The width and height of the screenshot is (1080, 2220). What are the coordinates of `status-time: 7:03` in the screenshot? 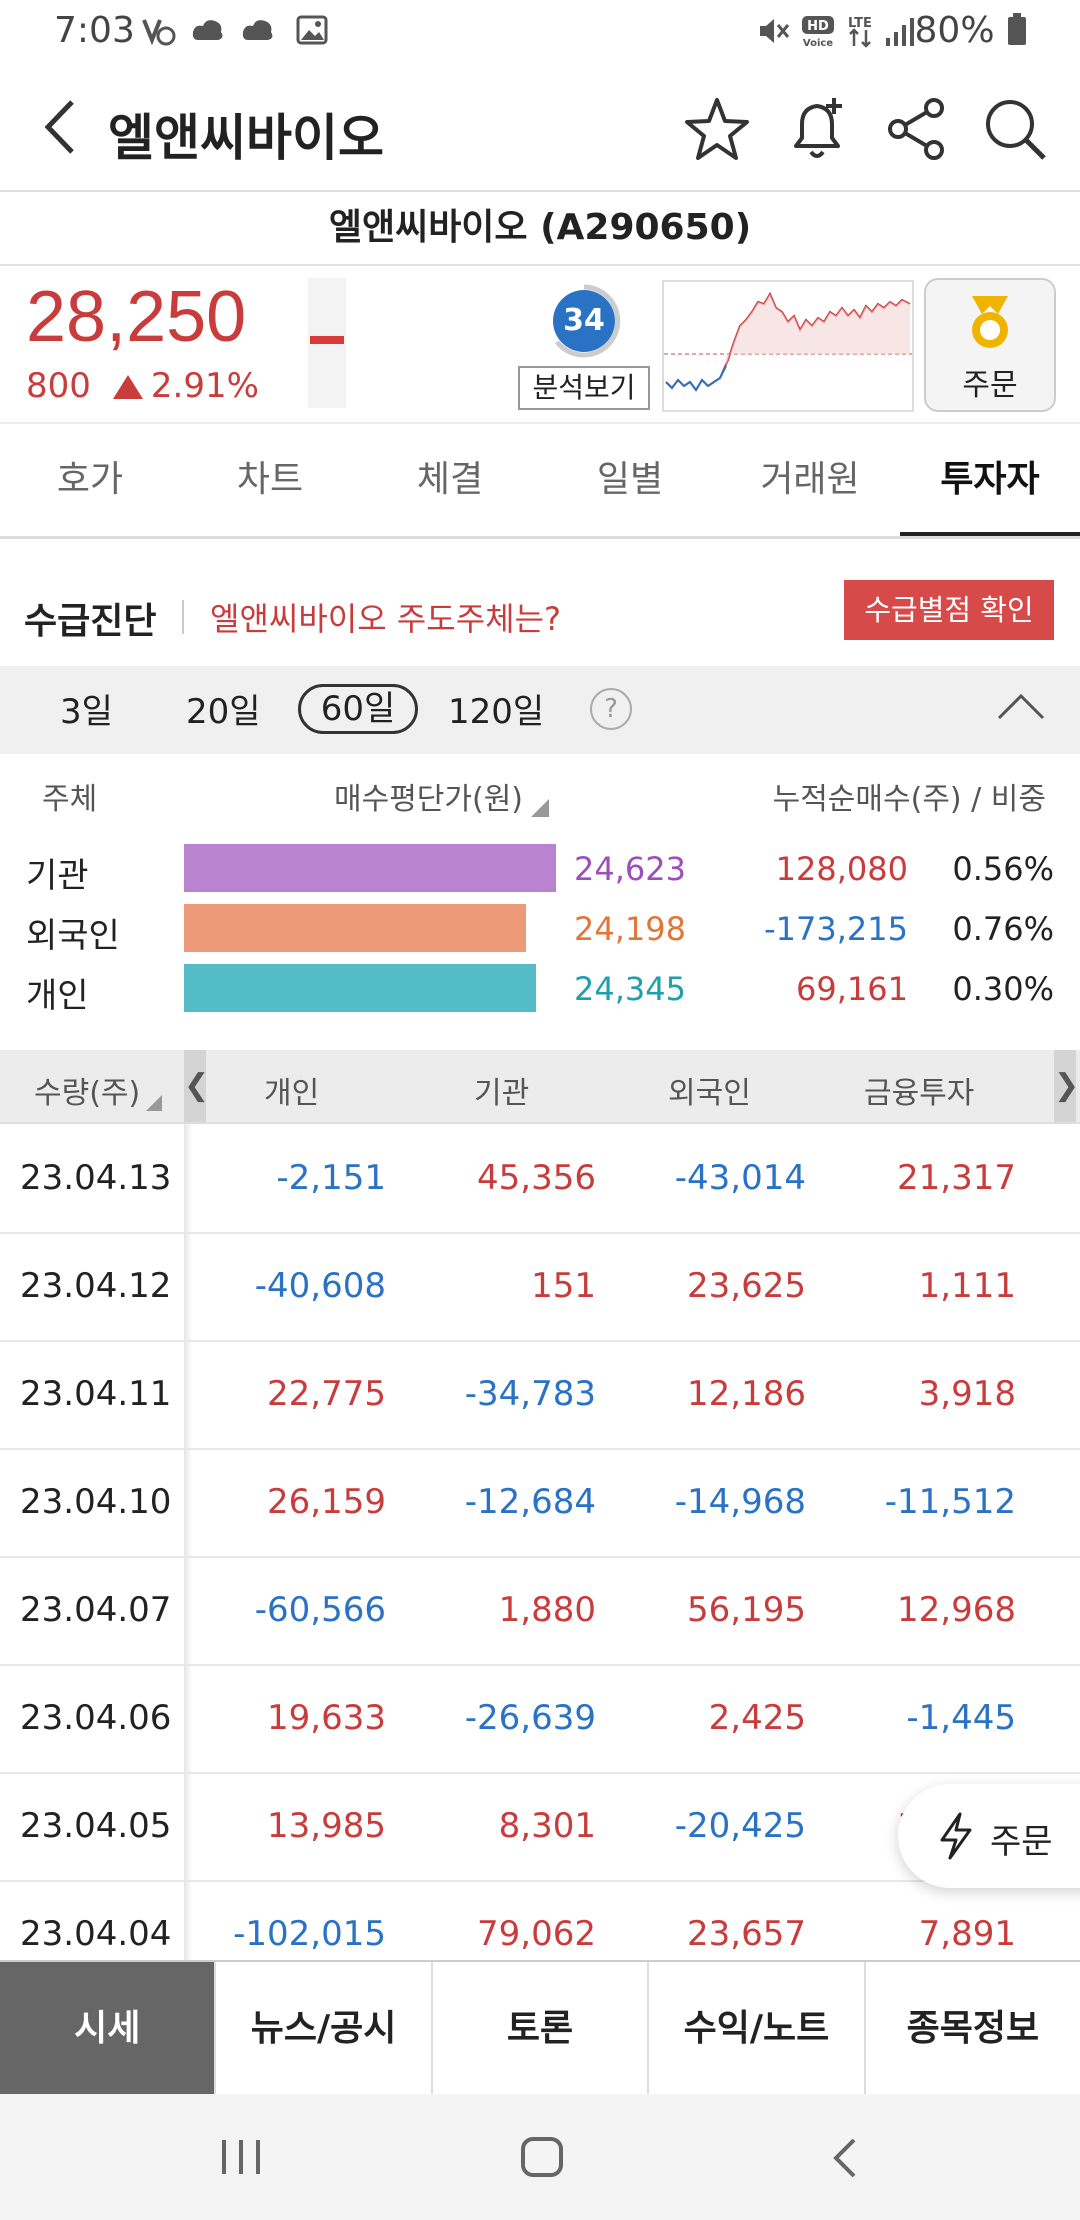 It's located at (94, 30).